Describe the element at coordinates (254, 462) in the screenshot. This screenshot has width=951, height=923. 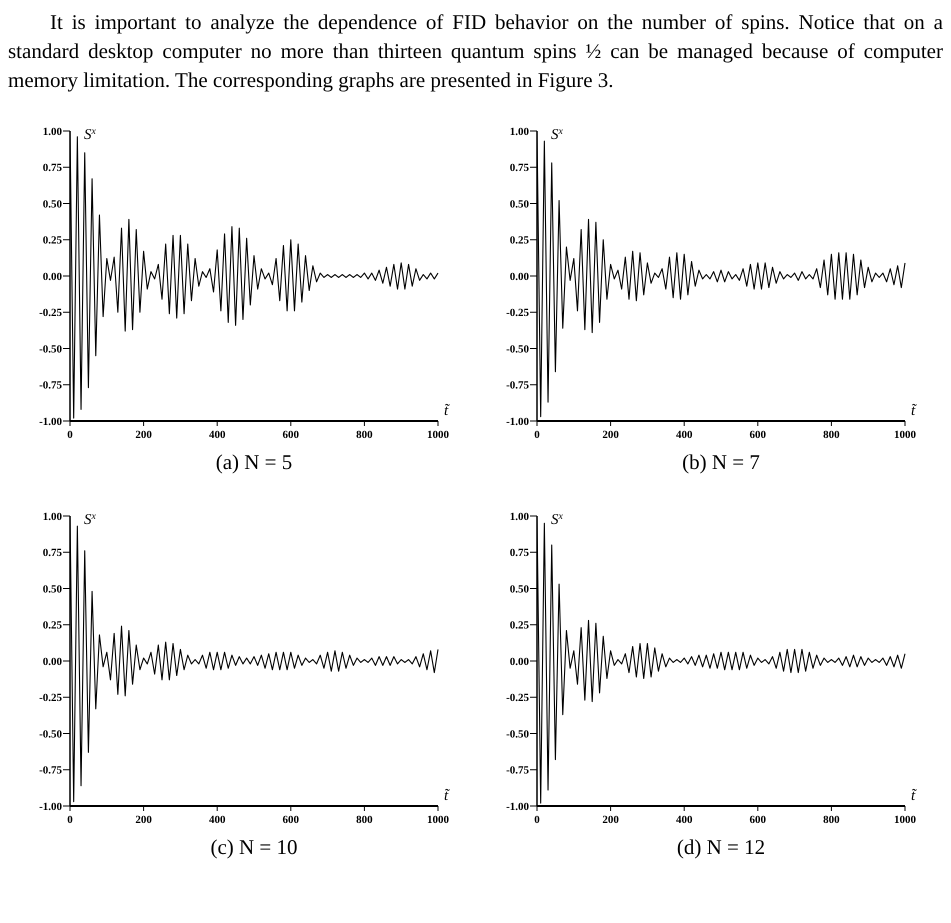
I see `text: (a) N = 5` at that location.